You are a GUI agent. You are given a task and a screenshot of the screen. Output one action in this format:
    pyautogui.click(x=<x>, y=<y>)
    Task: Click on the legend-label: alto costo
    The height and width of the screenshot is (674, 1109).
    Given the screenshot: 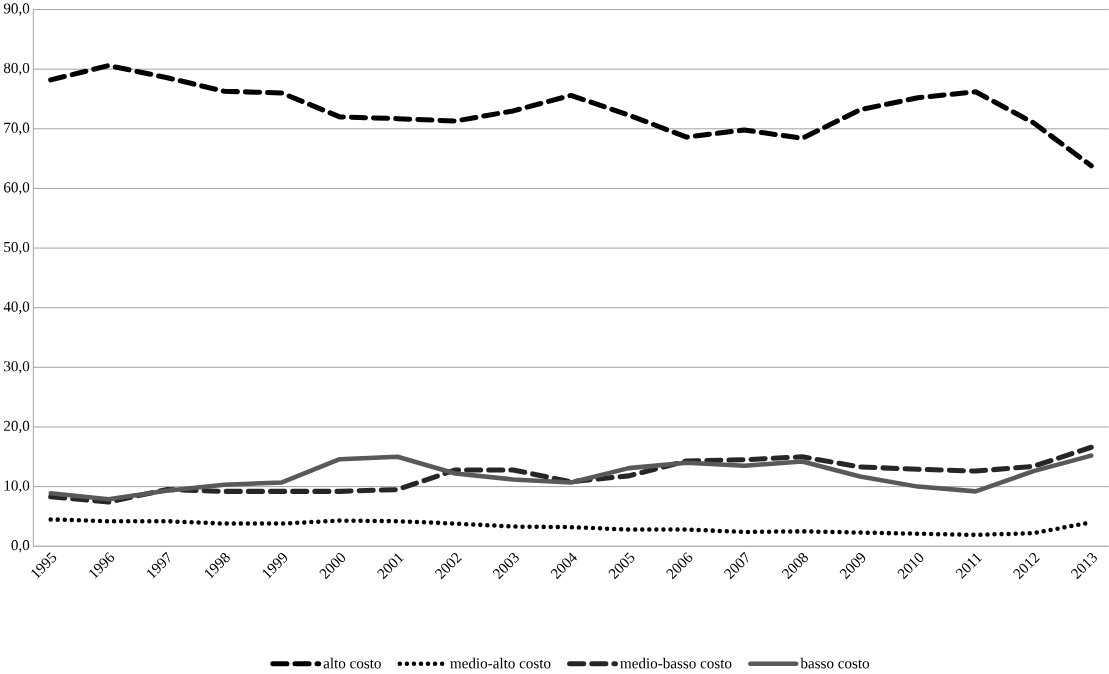 What is the action you would take?
    pyautogui.click(x=352, y=663)
    